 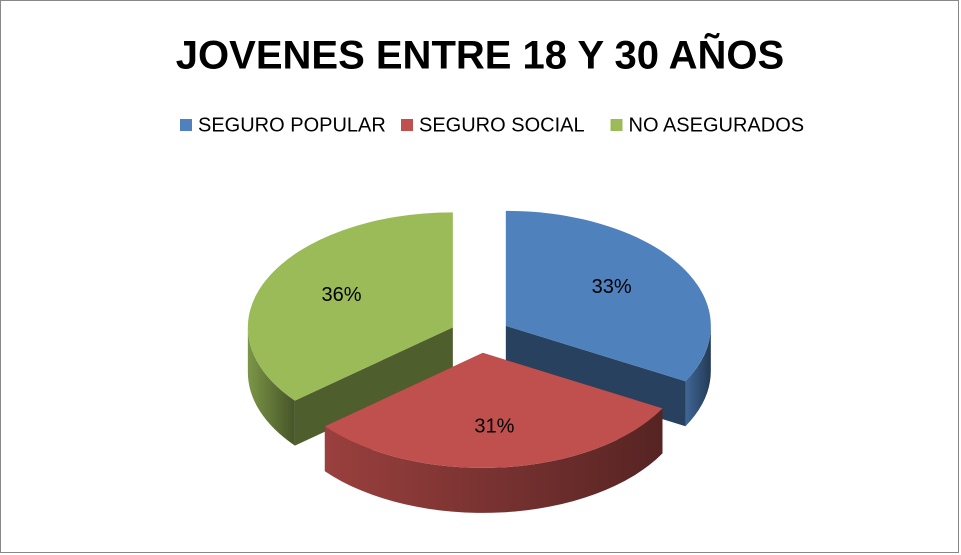 What do you see at coordinates (292, 125) in the screenshot?
I see `legend-label: SEGURO POPULAR` at bounding box center [292, 125].